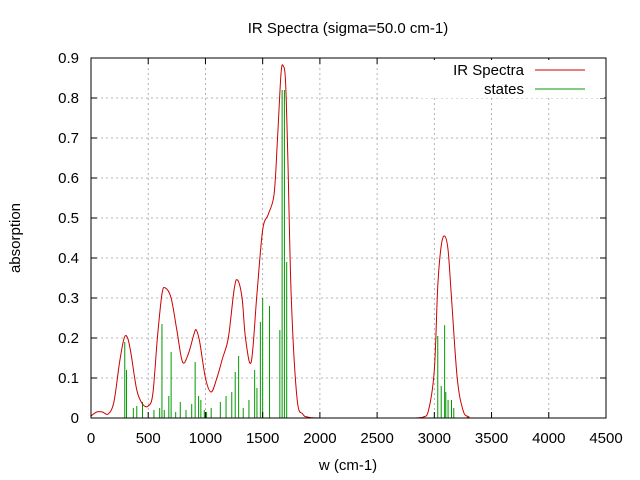  What do you see at coordinates (205, 438) in the screenshot?
I see `x-tick-label: 1000` at bounding box center [205, 438].